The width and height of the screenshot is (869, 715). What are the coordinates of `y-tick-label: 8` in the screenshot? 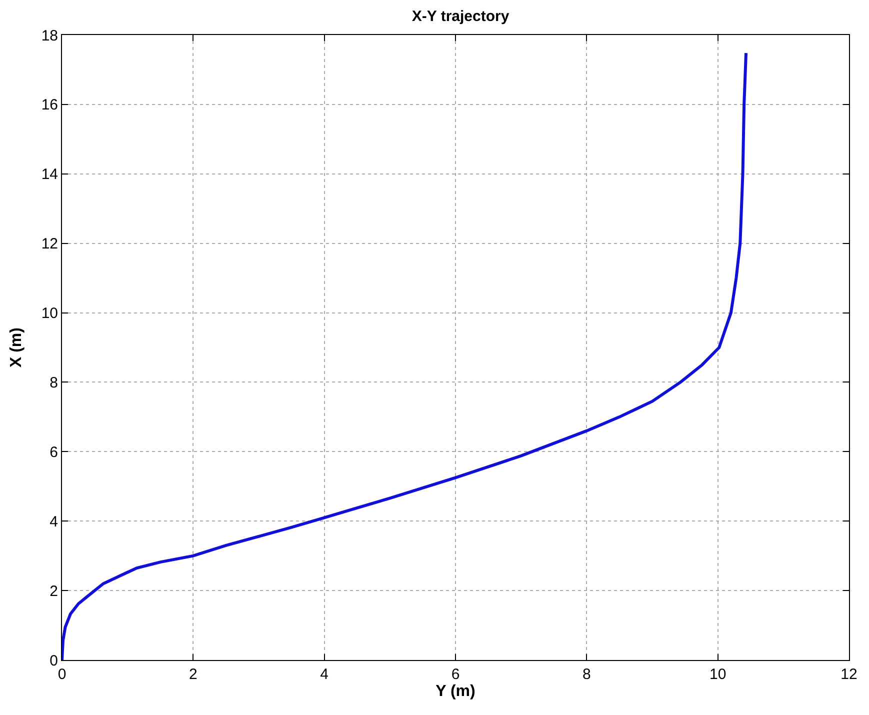 It's located at (54, 383).